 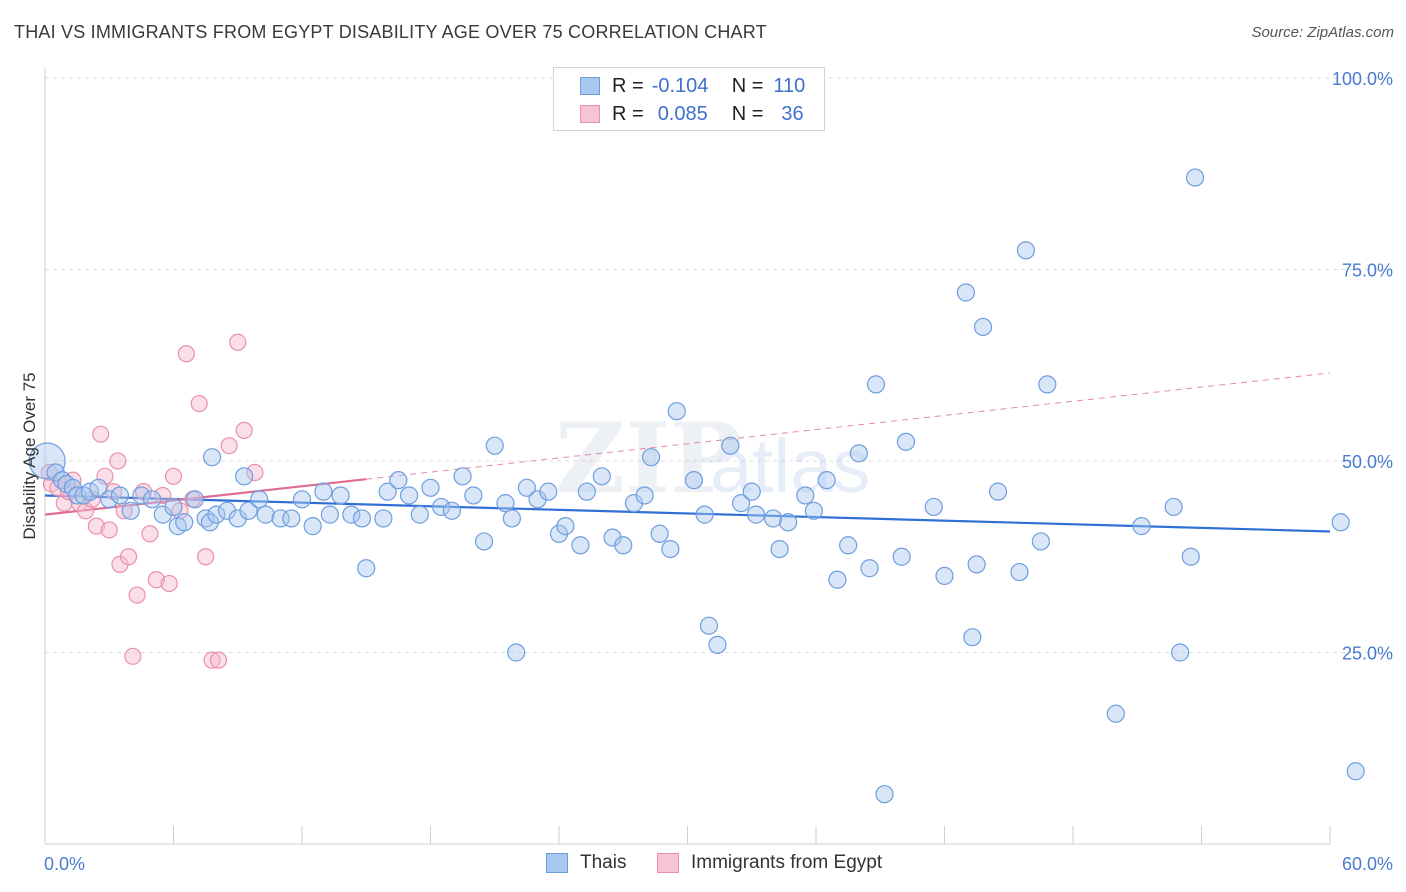 What do you see at coordinates (603, 862) in the screenshot?
I see `legend-label-thais: Thais` at bounding box center [603, 862].